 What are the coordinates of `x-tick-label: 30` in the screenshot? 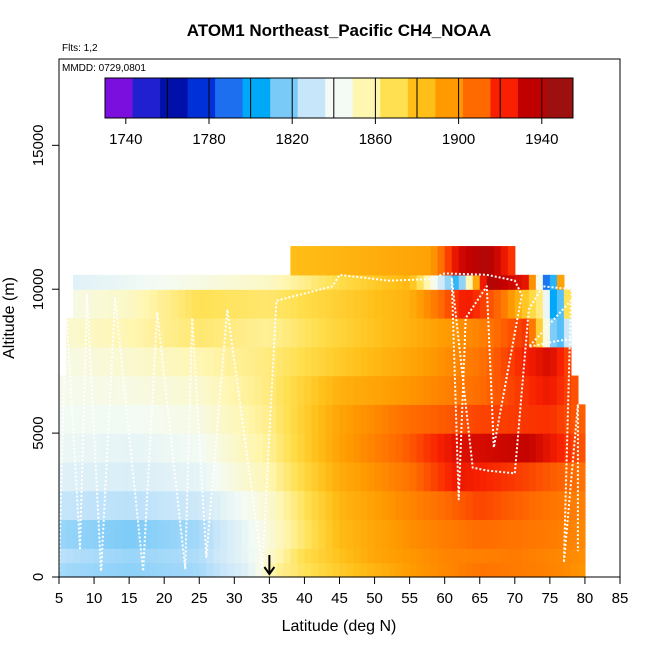 It's located at (234, 598).